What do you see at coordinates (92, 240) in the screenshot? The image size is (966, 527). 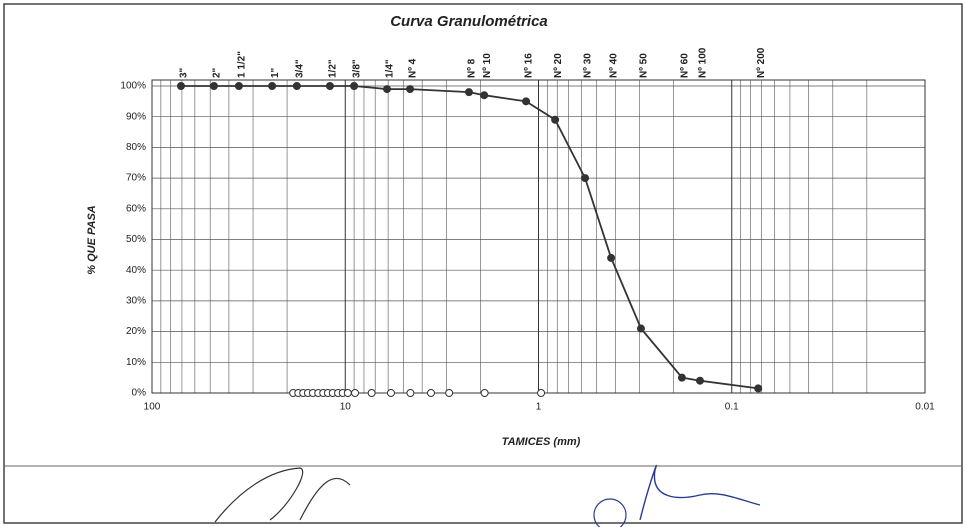 I see `y-axis-label: % QUE PASA` at bounding box center [92, 240].